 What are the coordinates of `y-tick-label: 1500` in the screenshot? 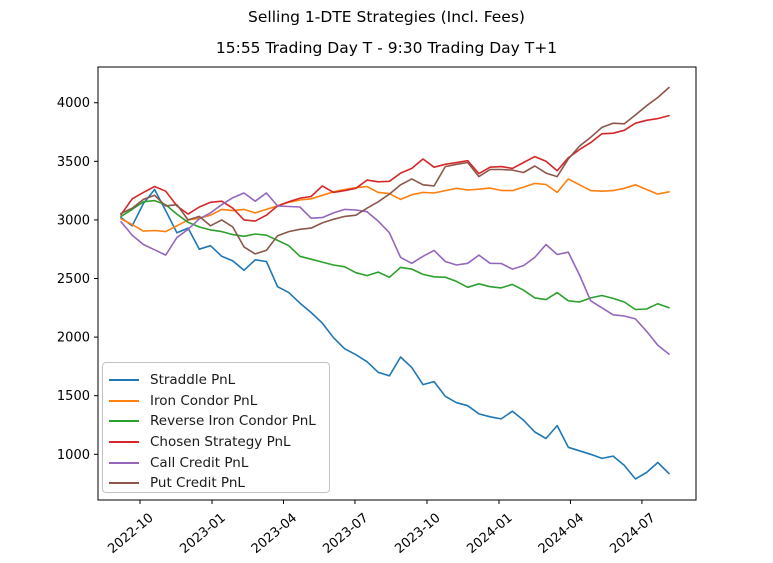 It's located at (73, 396).